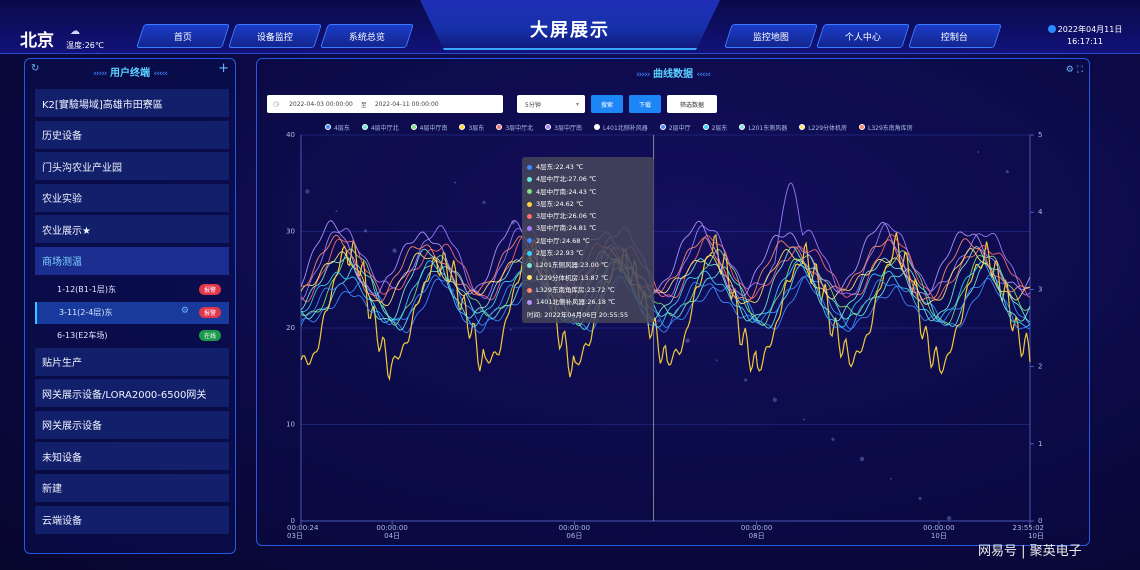  I want to click on tooltip-row: 3层东:24.62 ℃, so click(588, 204).